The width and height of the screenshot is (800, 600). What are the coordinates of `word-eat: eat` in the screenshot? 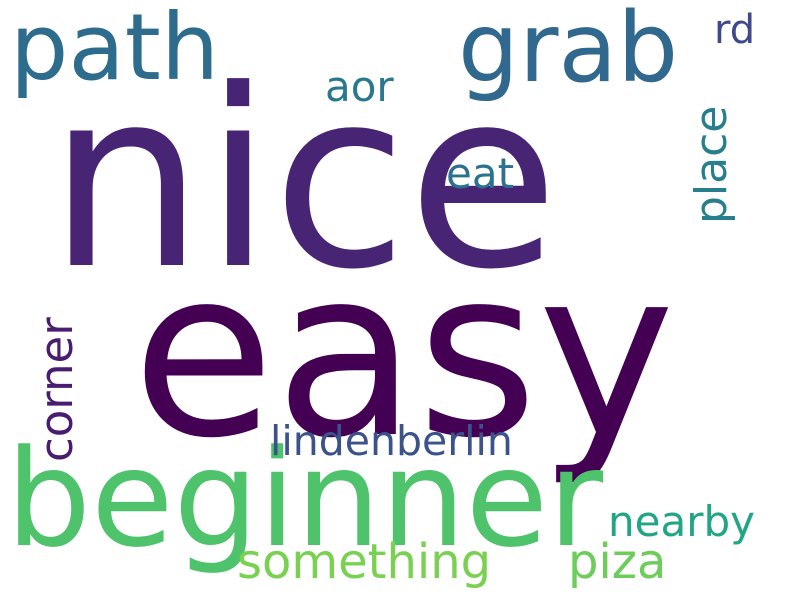 It's located at (480, 173).